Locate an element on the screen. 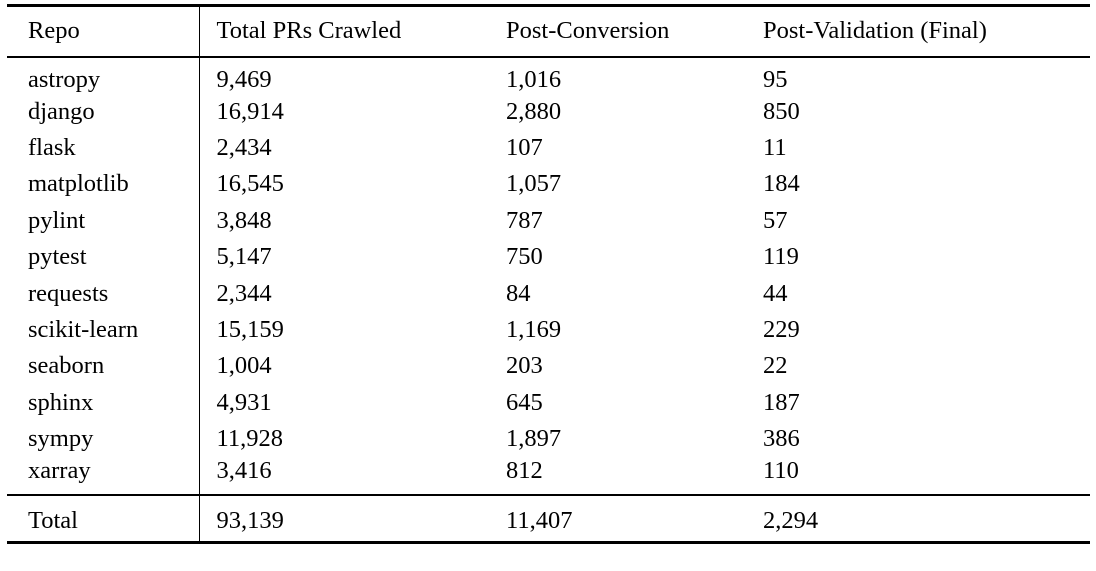 The width and height of the screenshot is (1096, 571). cell-total-prs-crawled: 4,931 is located at coordinates (244, 402).